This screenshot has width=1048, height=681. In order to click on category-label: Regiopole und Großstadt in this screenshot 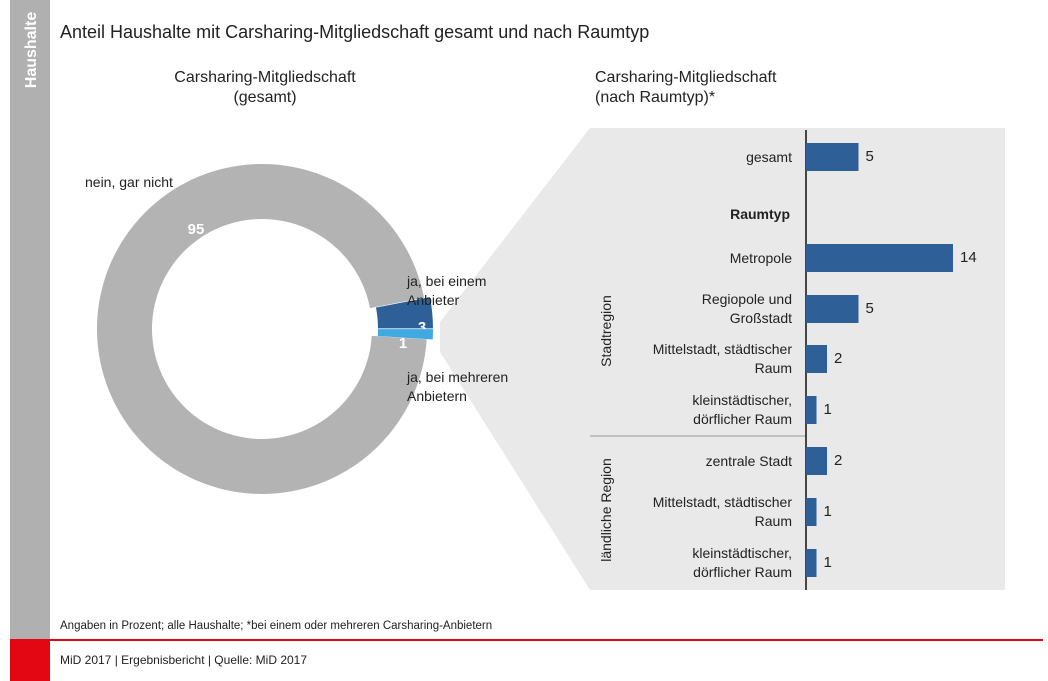, I will do `click(746, 308)`.